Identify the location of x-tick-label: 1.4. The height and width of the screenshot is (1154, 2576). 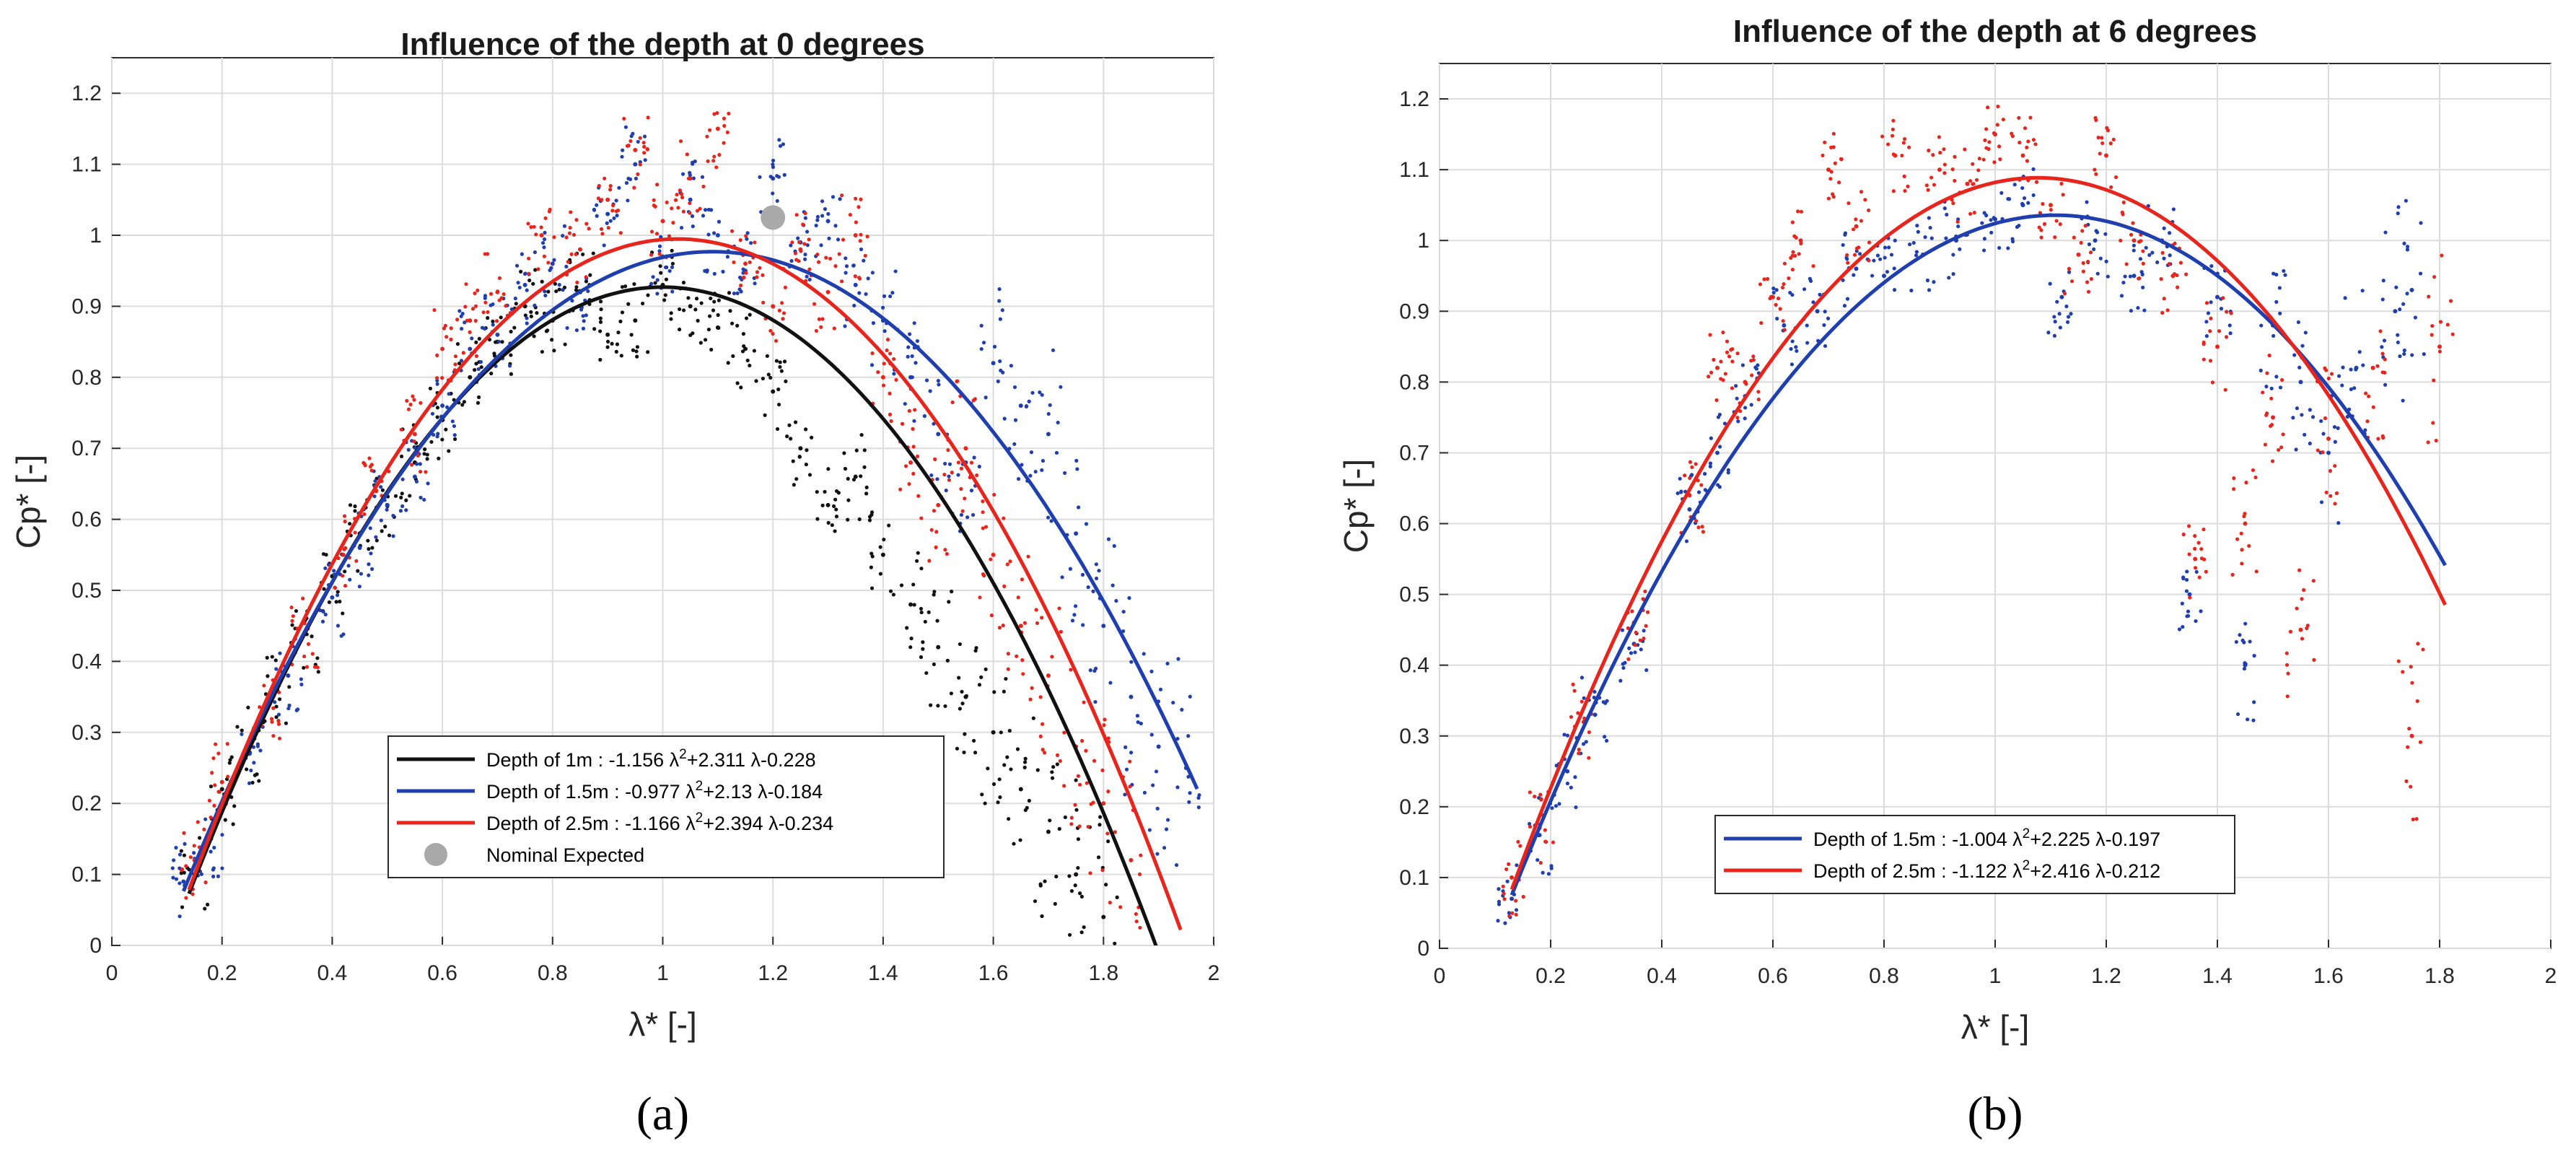
(883, 973).